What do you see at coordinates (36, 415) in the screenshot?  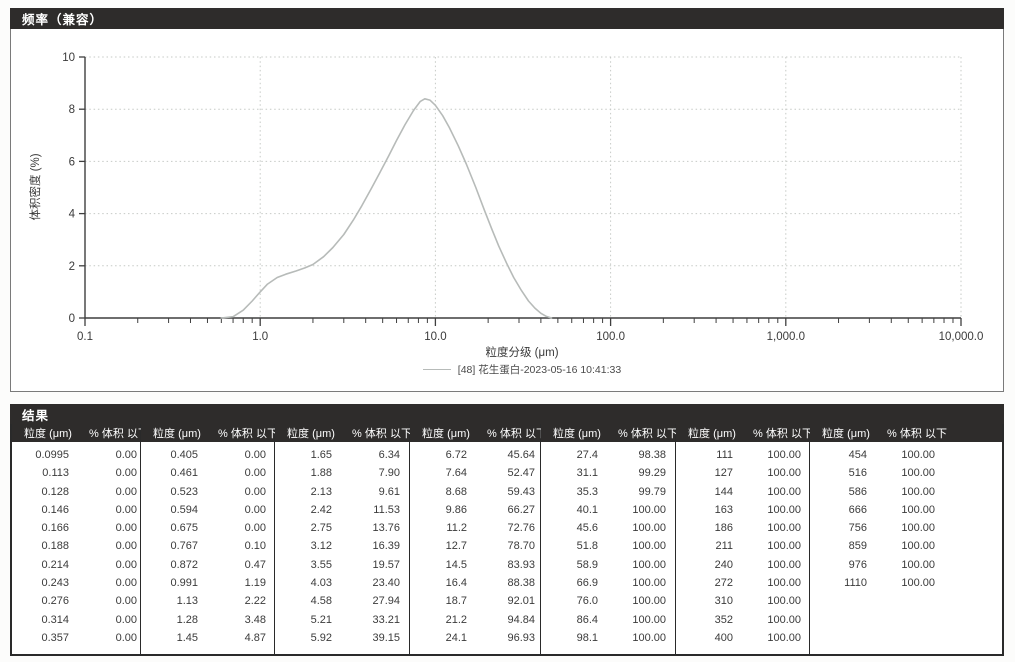 I see `results-panel-title: 结果` at bounding box center [36, 415].